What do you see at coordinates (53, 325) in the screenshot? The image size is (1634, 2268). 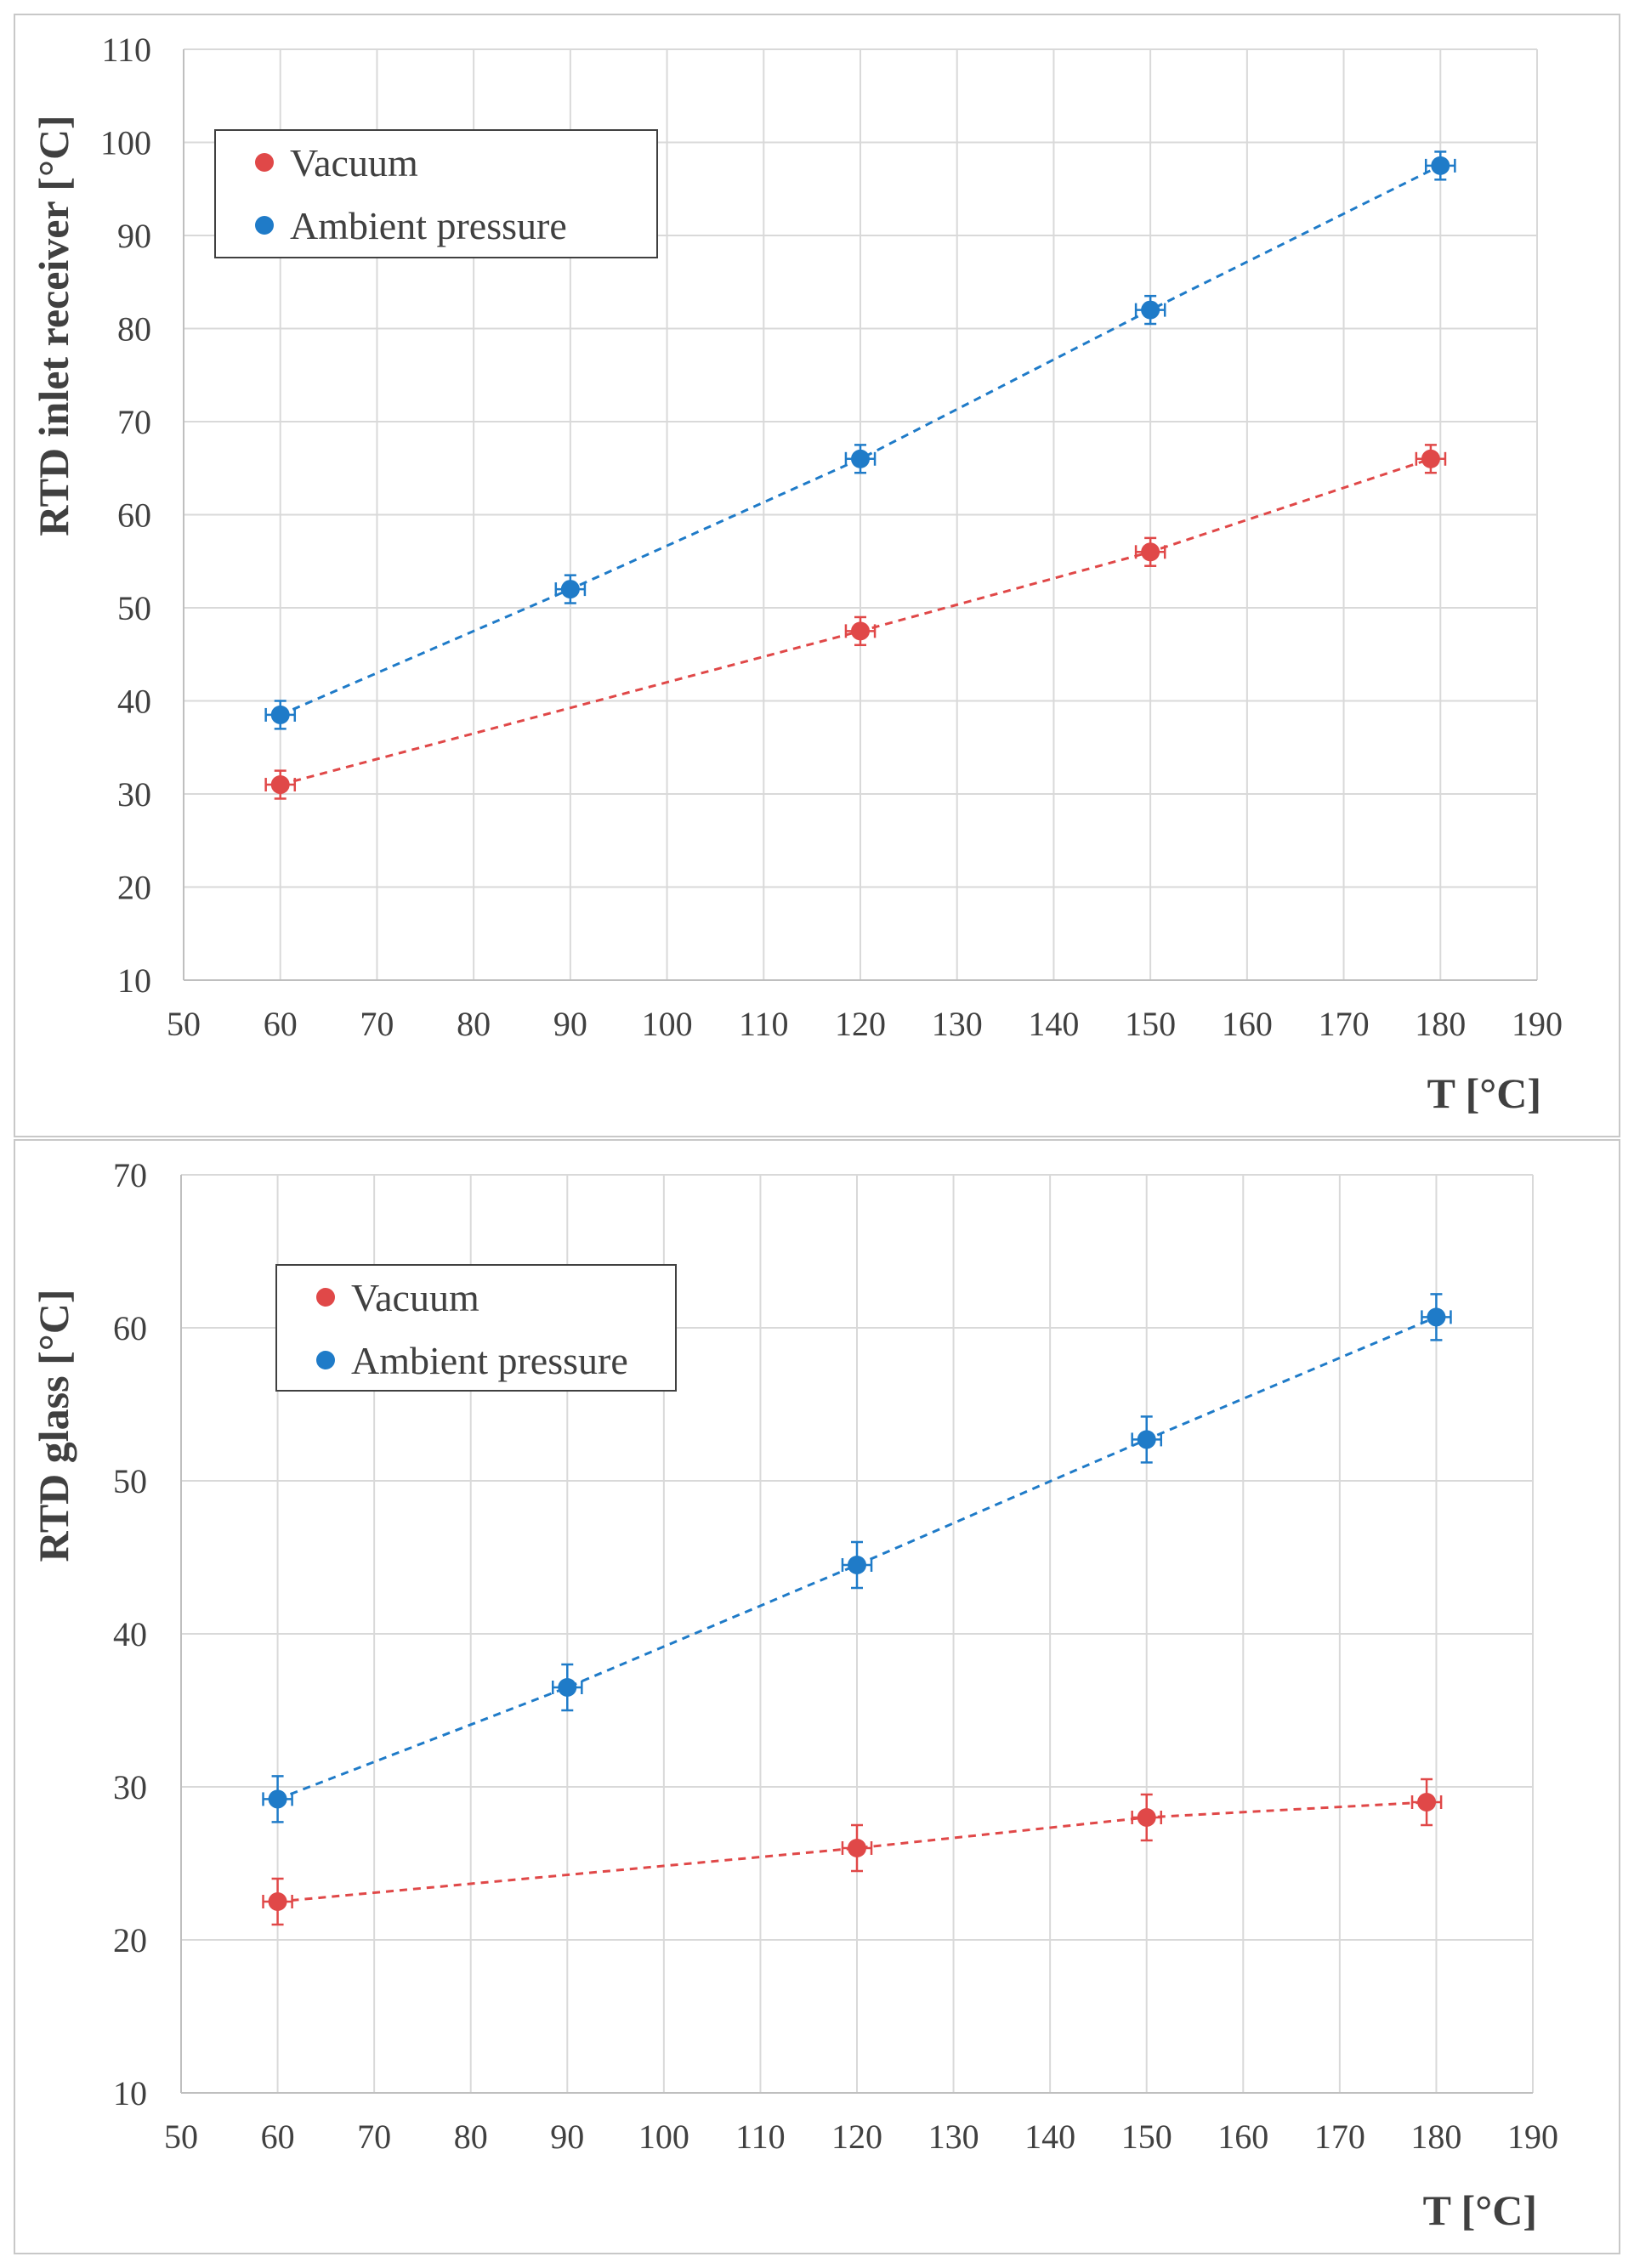 I see `y-axis-title: RTD inlet receiver [°C]` at bounding box center [53, 325].